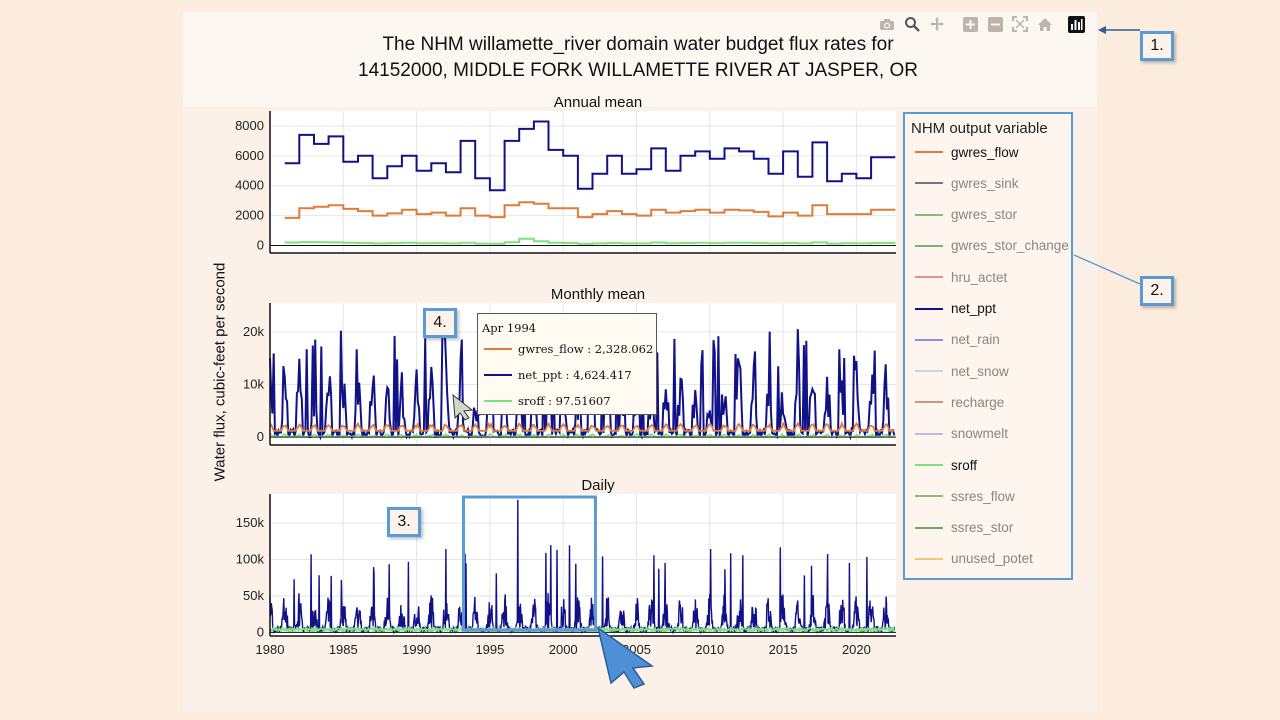  I want to click on callout-1: 1., so click(1157, 46).